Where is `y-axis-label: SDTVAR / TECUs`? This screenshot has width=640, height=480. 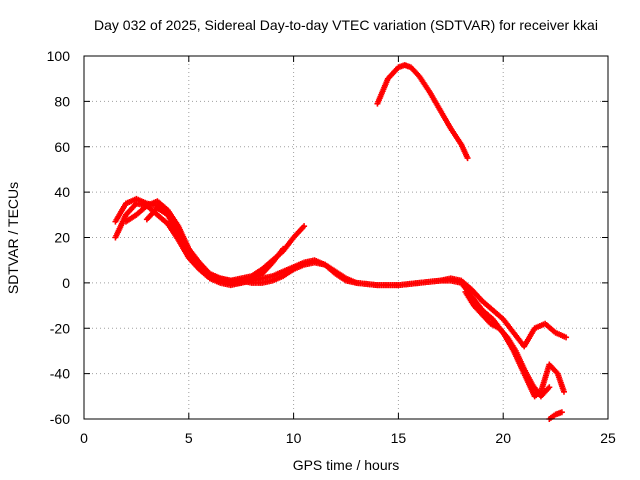 y-axis-label: SDTVAR / TECUs is located at coordinates (13, 238).